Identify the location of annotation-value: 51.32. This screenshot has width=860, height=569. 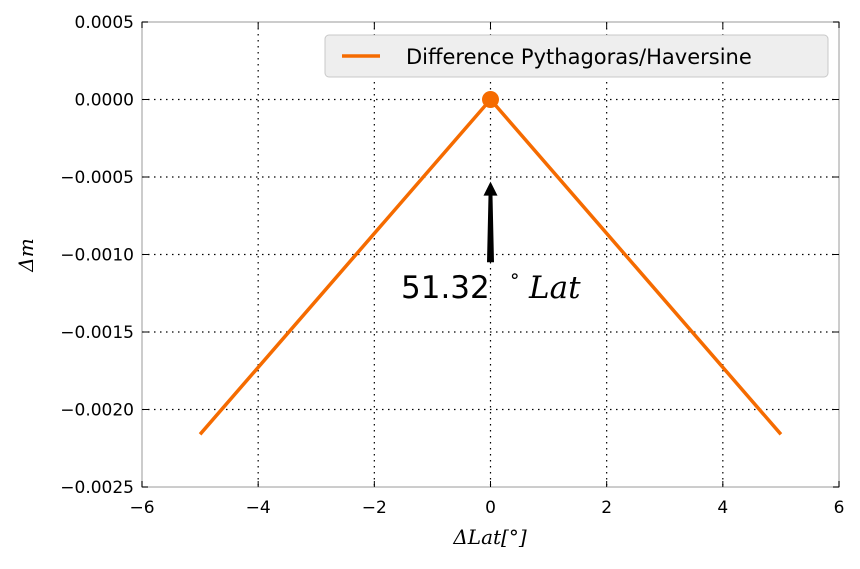
(445, 288).